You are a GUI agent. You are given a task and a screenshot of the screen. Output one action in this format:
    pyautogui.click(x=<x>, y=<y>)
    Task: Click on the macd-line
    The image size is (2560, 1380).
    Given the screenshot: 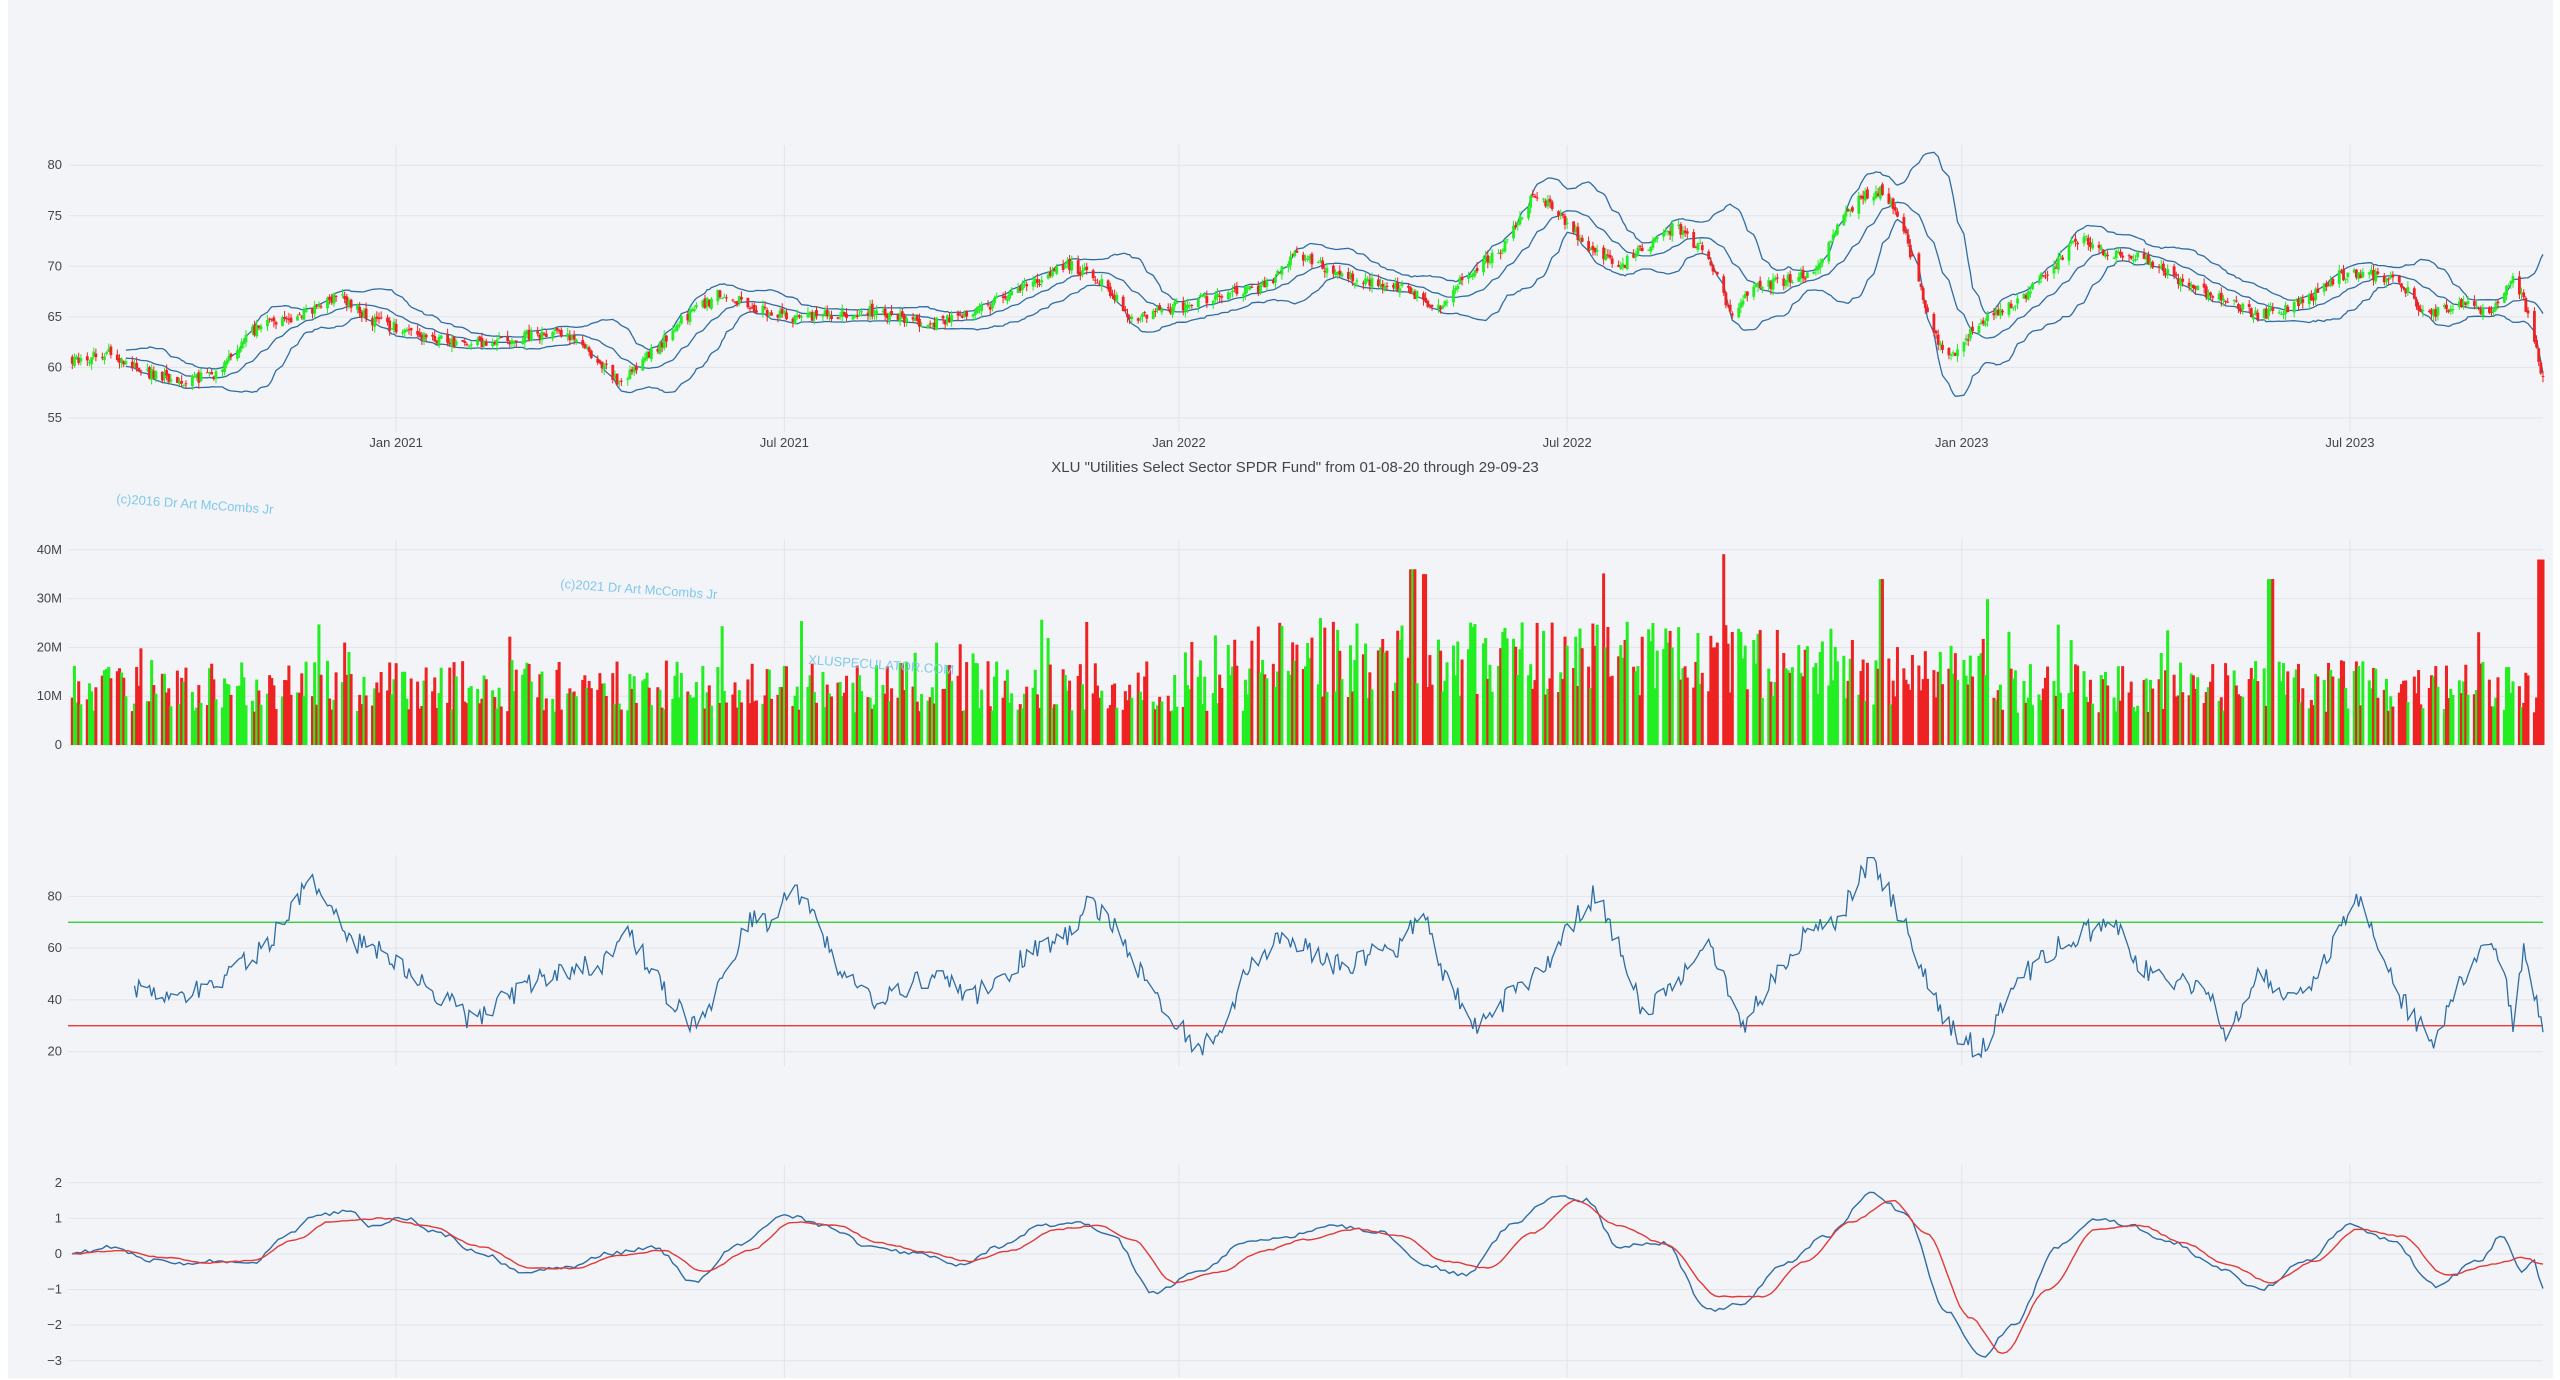 What is the action you would take?
    pyautogui.click(x=1308, y=1274)
    